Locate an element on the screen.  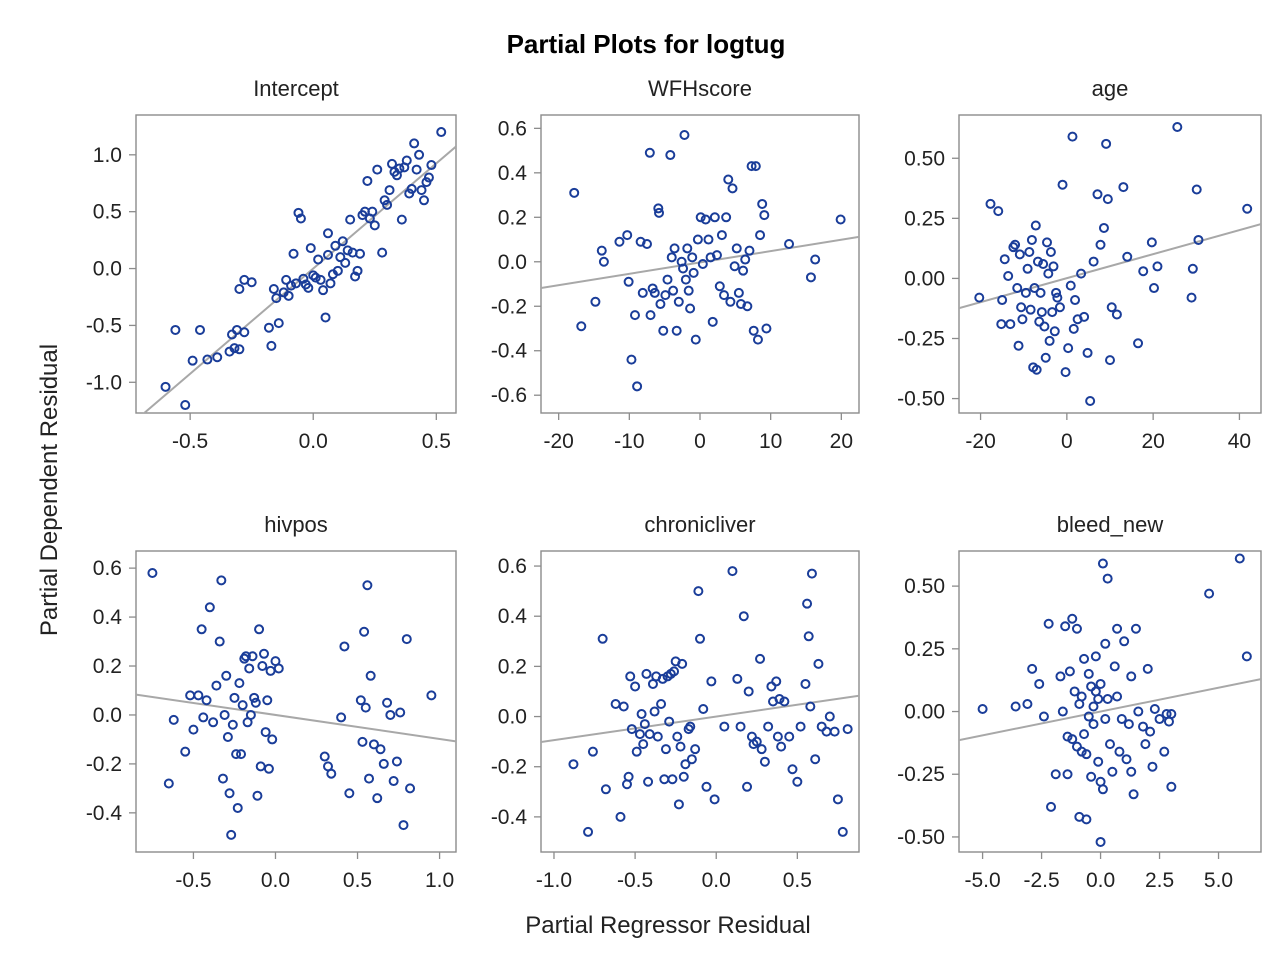
x-tick-label: 2.5 is located at coordinates (1159, 880).